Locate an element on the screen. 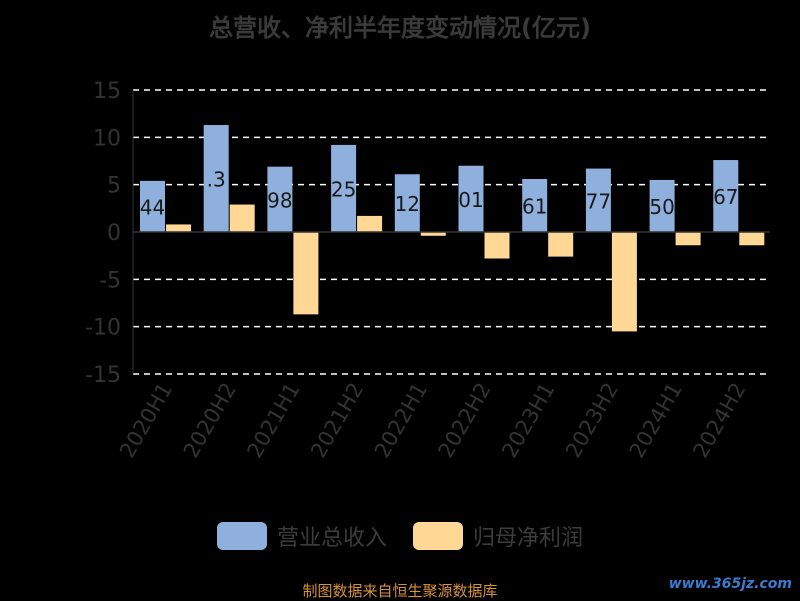 The width and height of the screenshot is (800, 601). data-label: 77 is located at coordinates (598, 201).